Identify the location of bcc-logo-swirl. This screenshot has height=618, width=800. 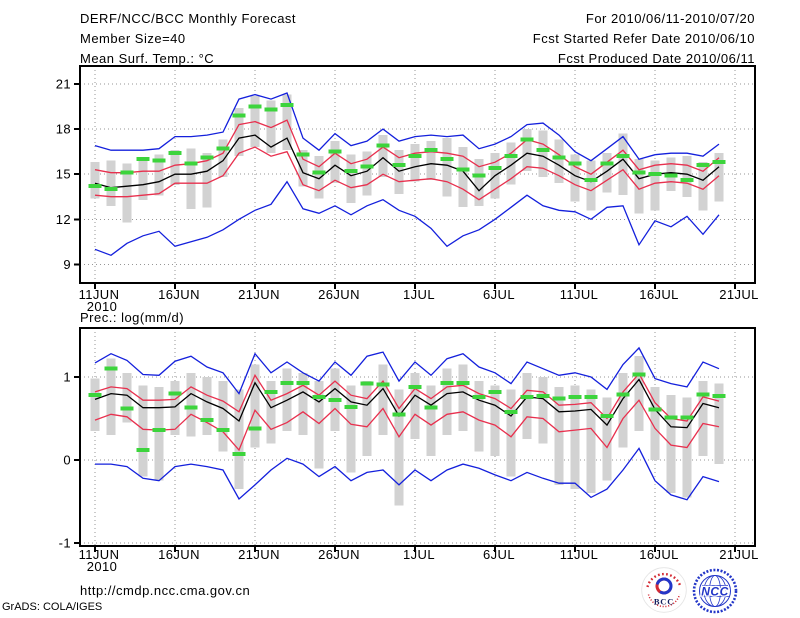
(664, 586).